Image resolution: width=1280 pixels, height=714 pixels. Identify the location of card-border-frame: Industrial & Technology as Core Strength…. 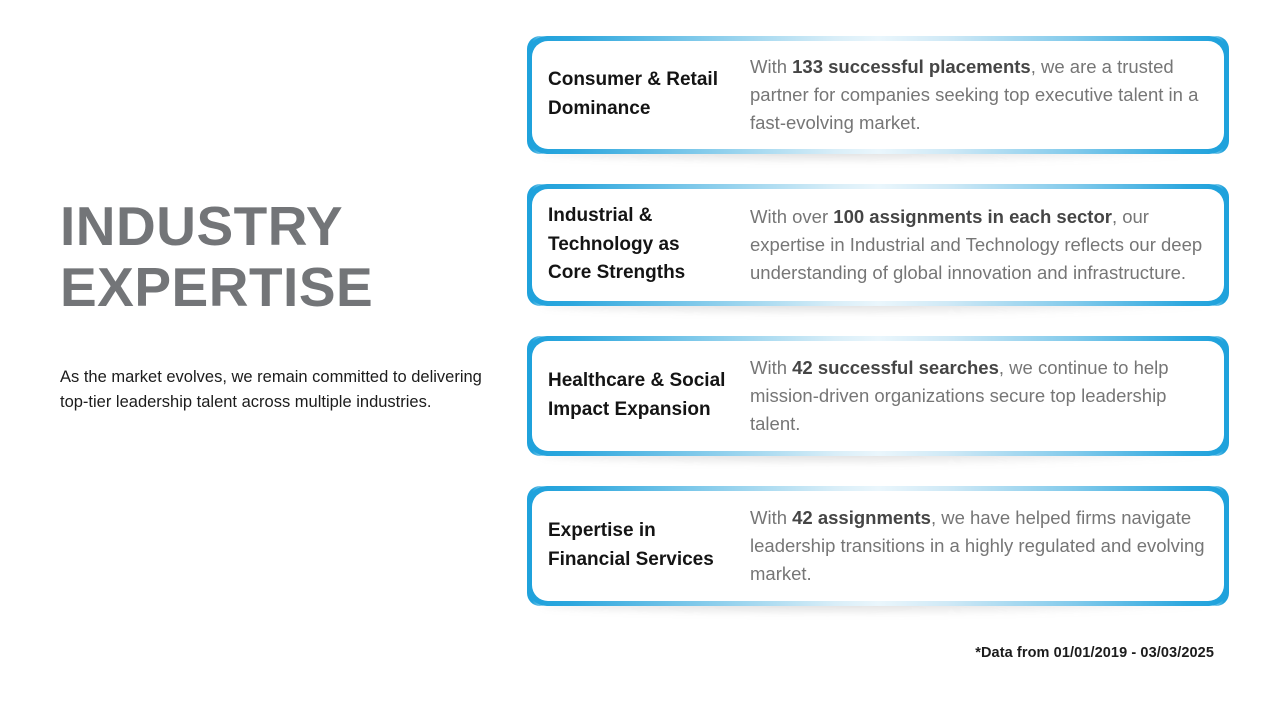
(878, 245).